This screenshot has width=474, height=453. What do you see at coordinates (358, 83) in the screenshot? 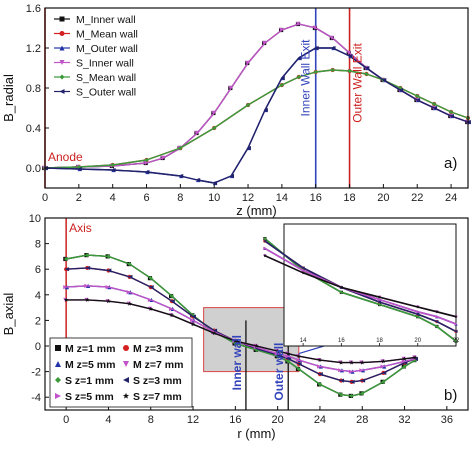
I see `annotation-outer-wall-exit: Outer Wall Exit` at bounding box center [358, 83].